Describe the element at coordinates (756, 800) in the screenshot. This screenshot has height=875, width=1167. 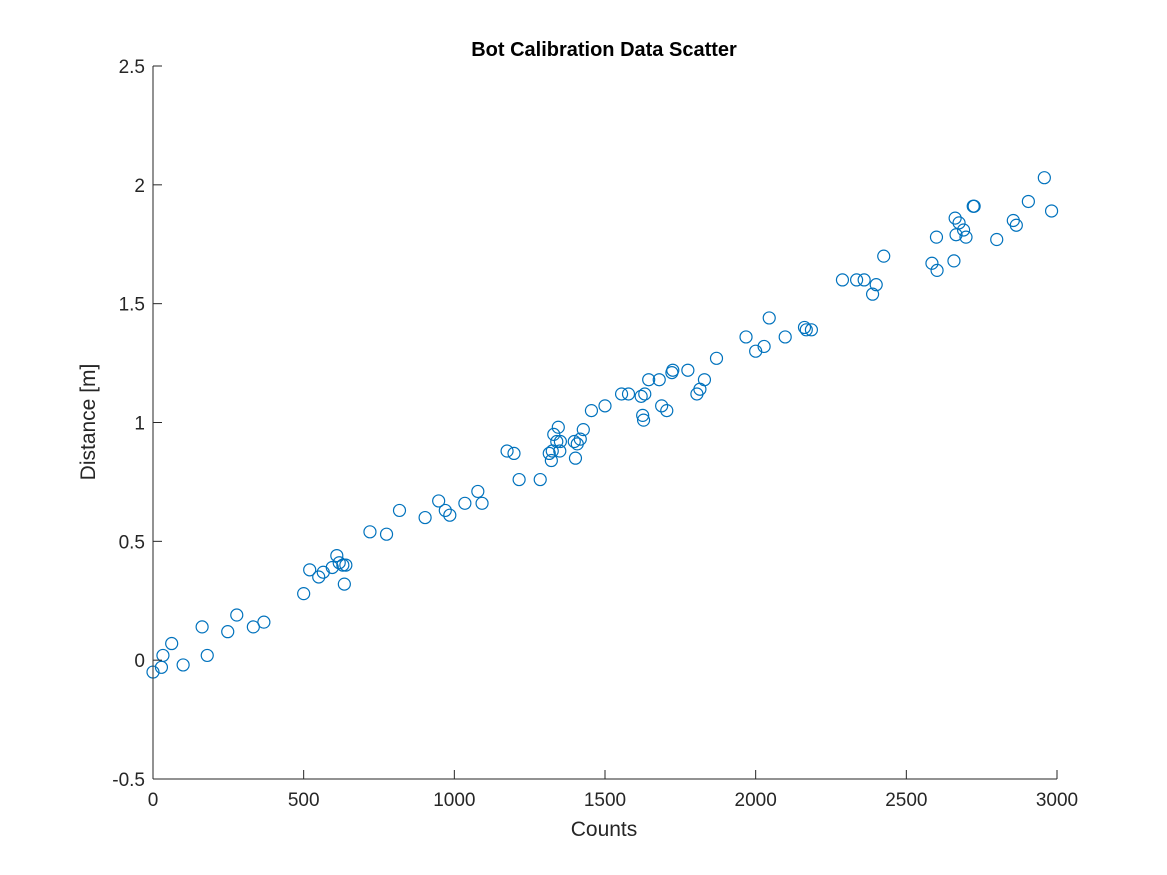
I see `x-tick-label: 2000` at that location.